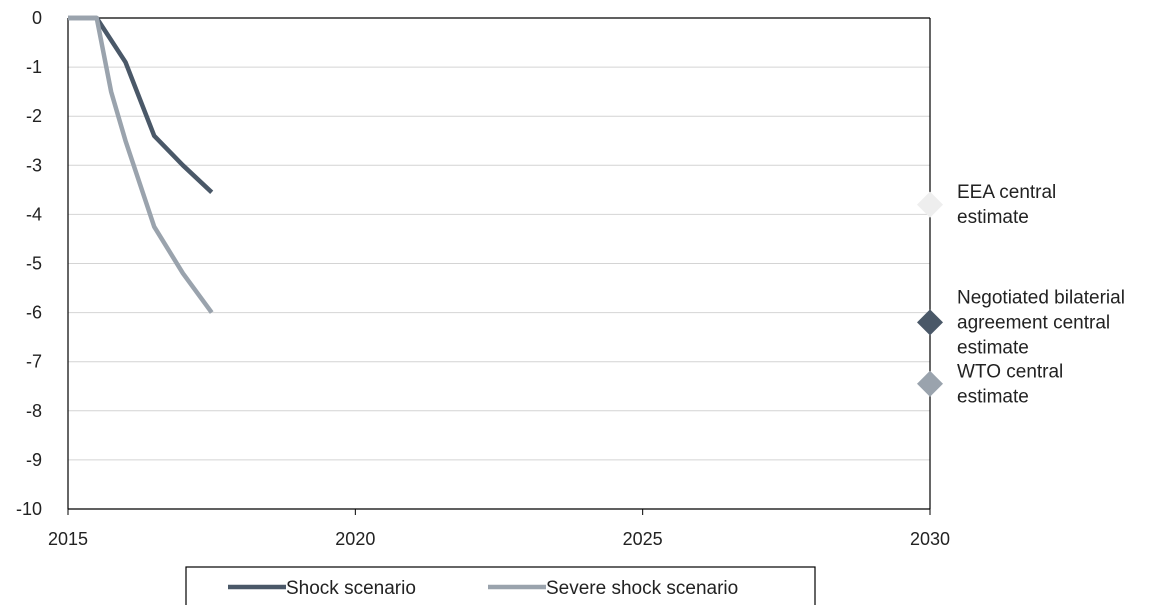 The width and height of the screenshot is (1166, 605). What do you see at coordinates (34, 67) in the screenshot?
I see `y-tick-label: -1` at bounding box center [34, 67].